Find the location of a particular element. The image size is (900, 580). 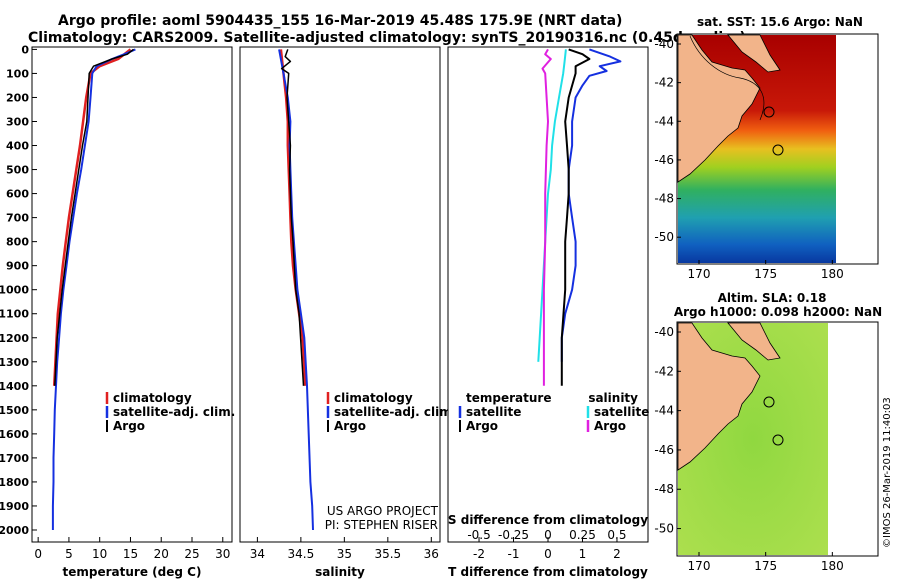

y-tick-label: 600 is located at coordinates (17, 194).